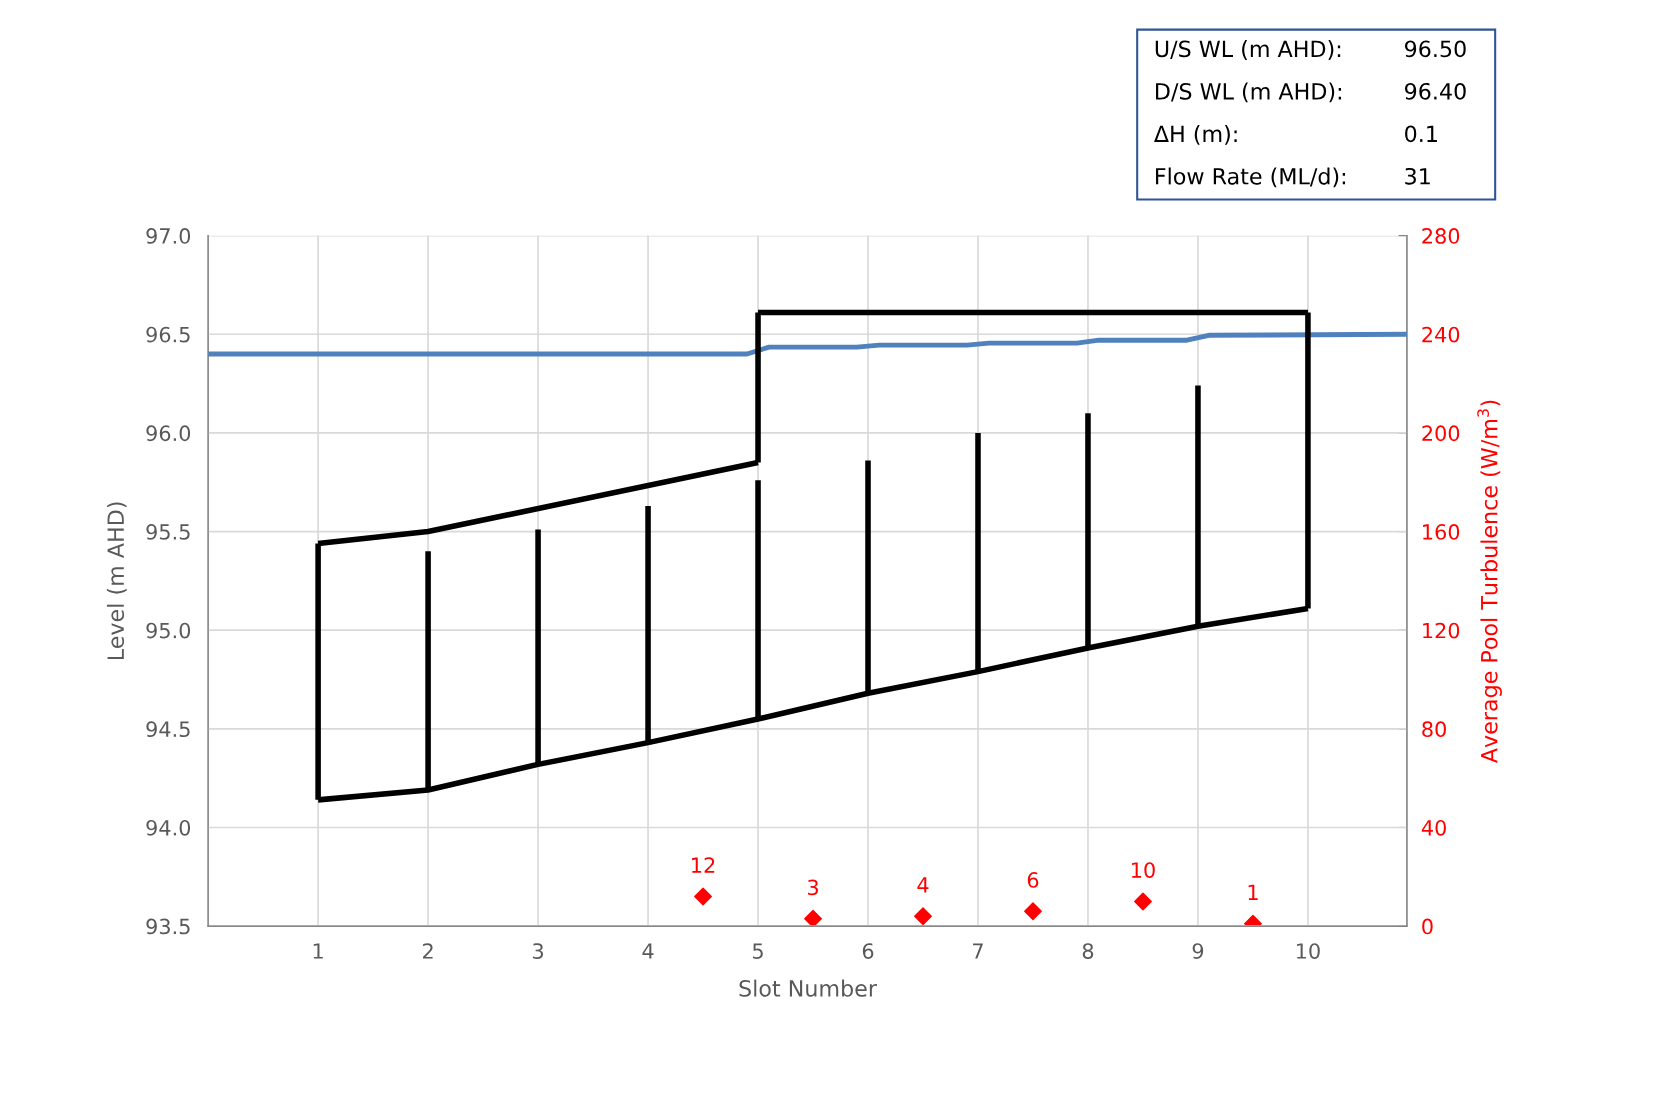 This screenshot has width=1665, height=1096. What do you see at coordinates (1198, 951) in the screenshot?
I see `x-tick-label: 9` at bounding box center [1198, 951].